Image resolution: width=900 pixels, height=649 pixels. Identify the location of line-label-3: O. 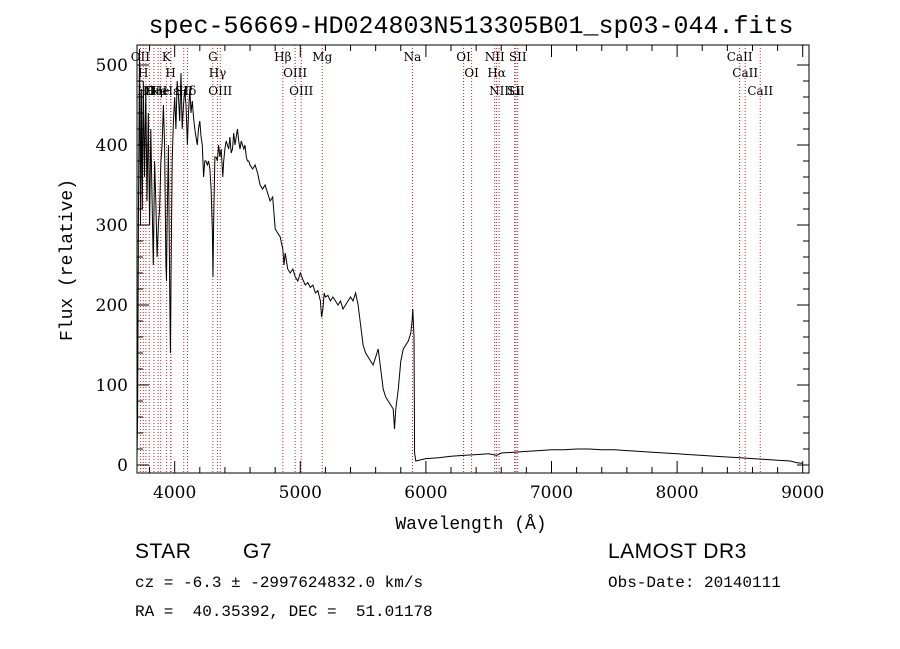
(149, 91).